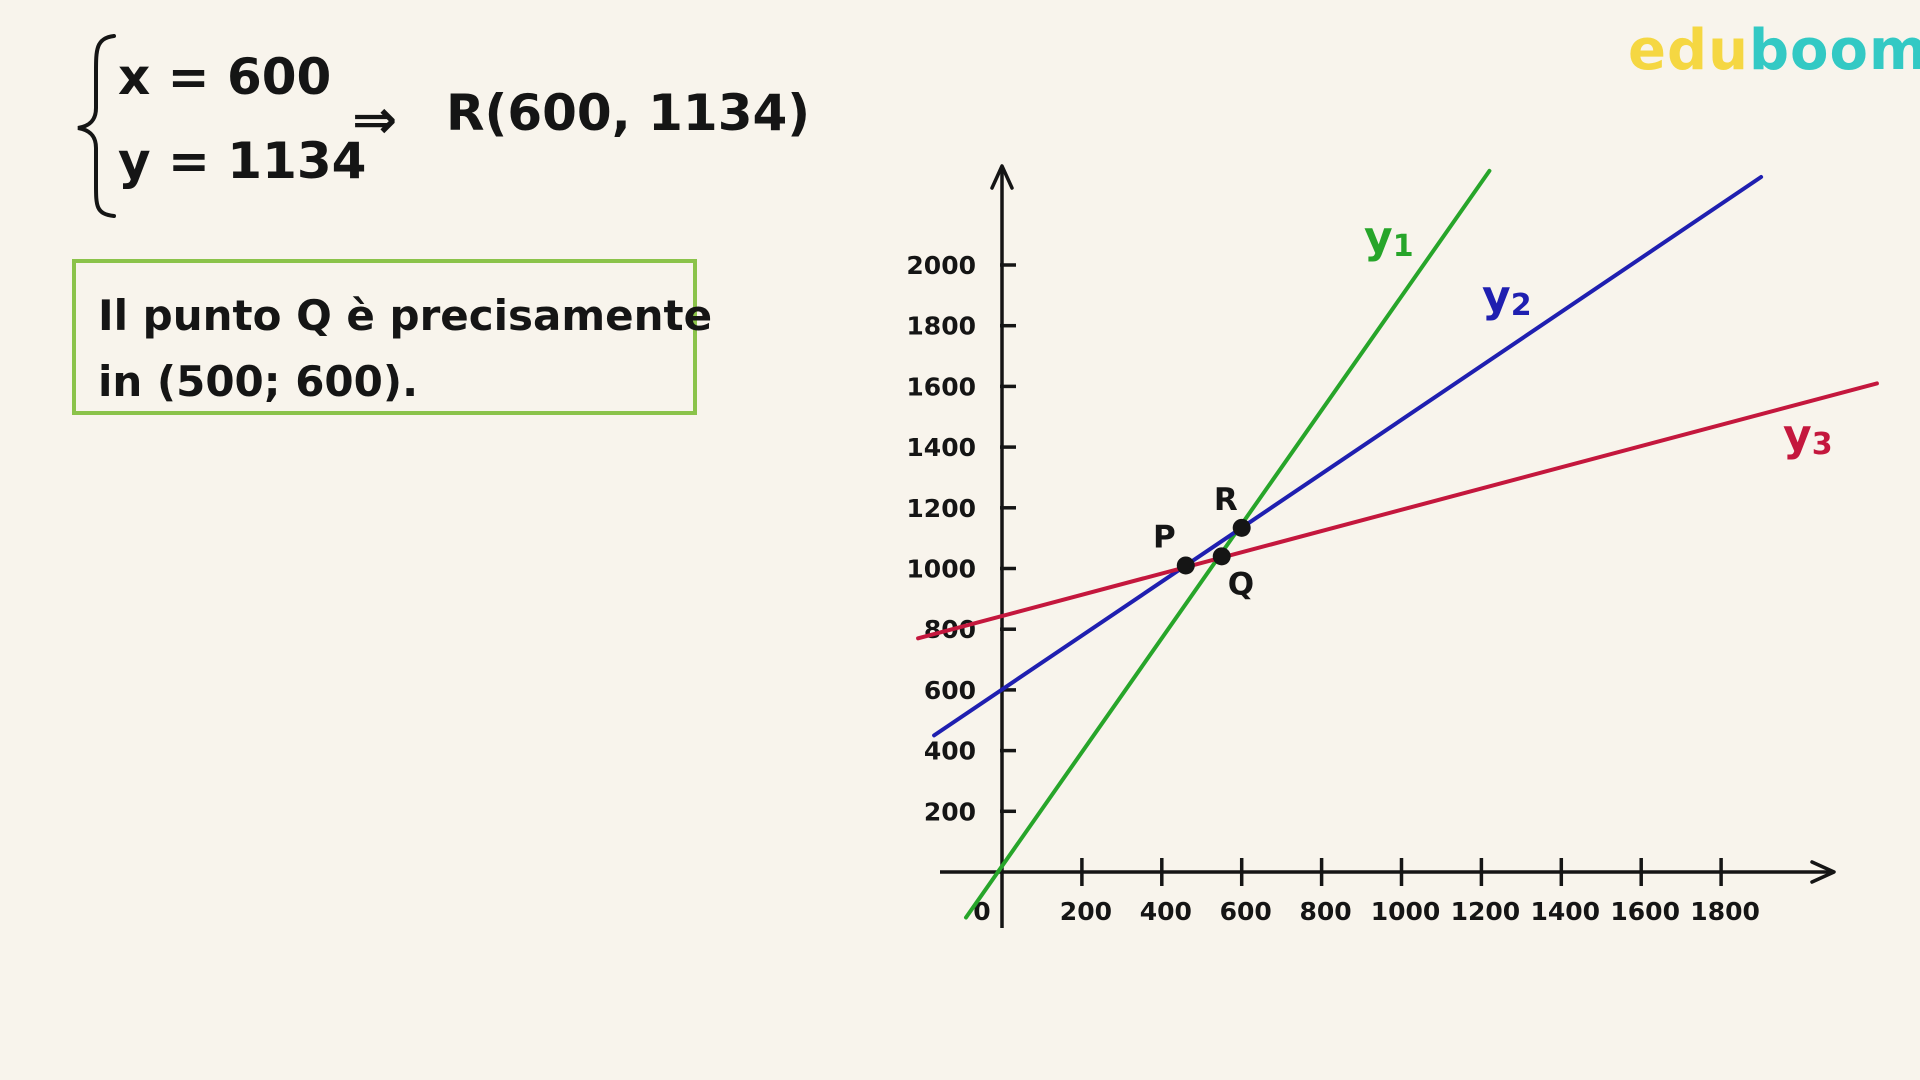 This screenshot has width=1920, height=1080. I want to click on implies-icon: ⇒, so click(375, 119).